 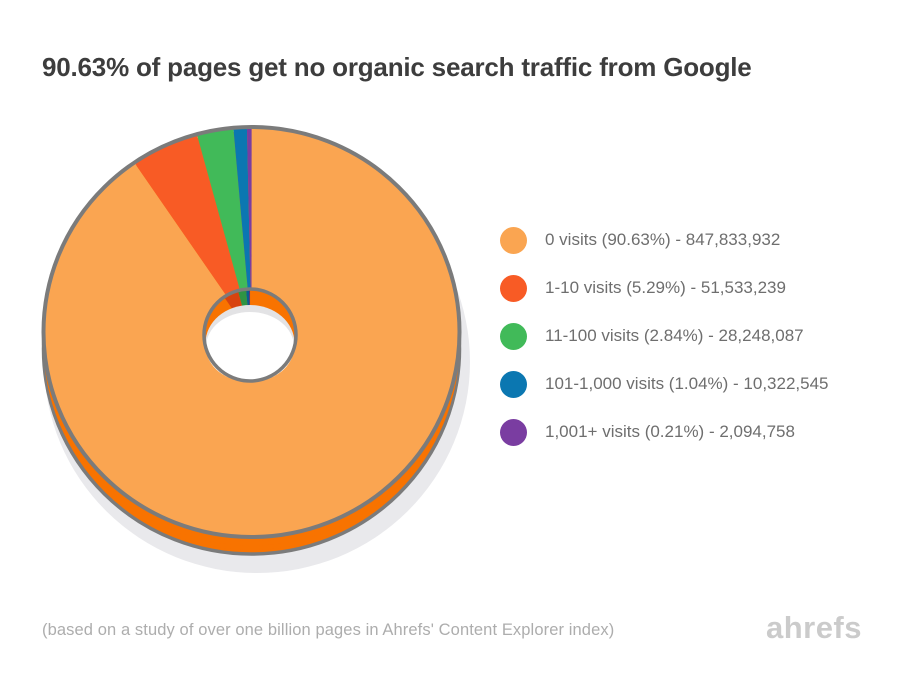 I want to click on legend-label: 1,001+ visits (0.21%) - 2,094,758, so click(x=670, y=431).